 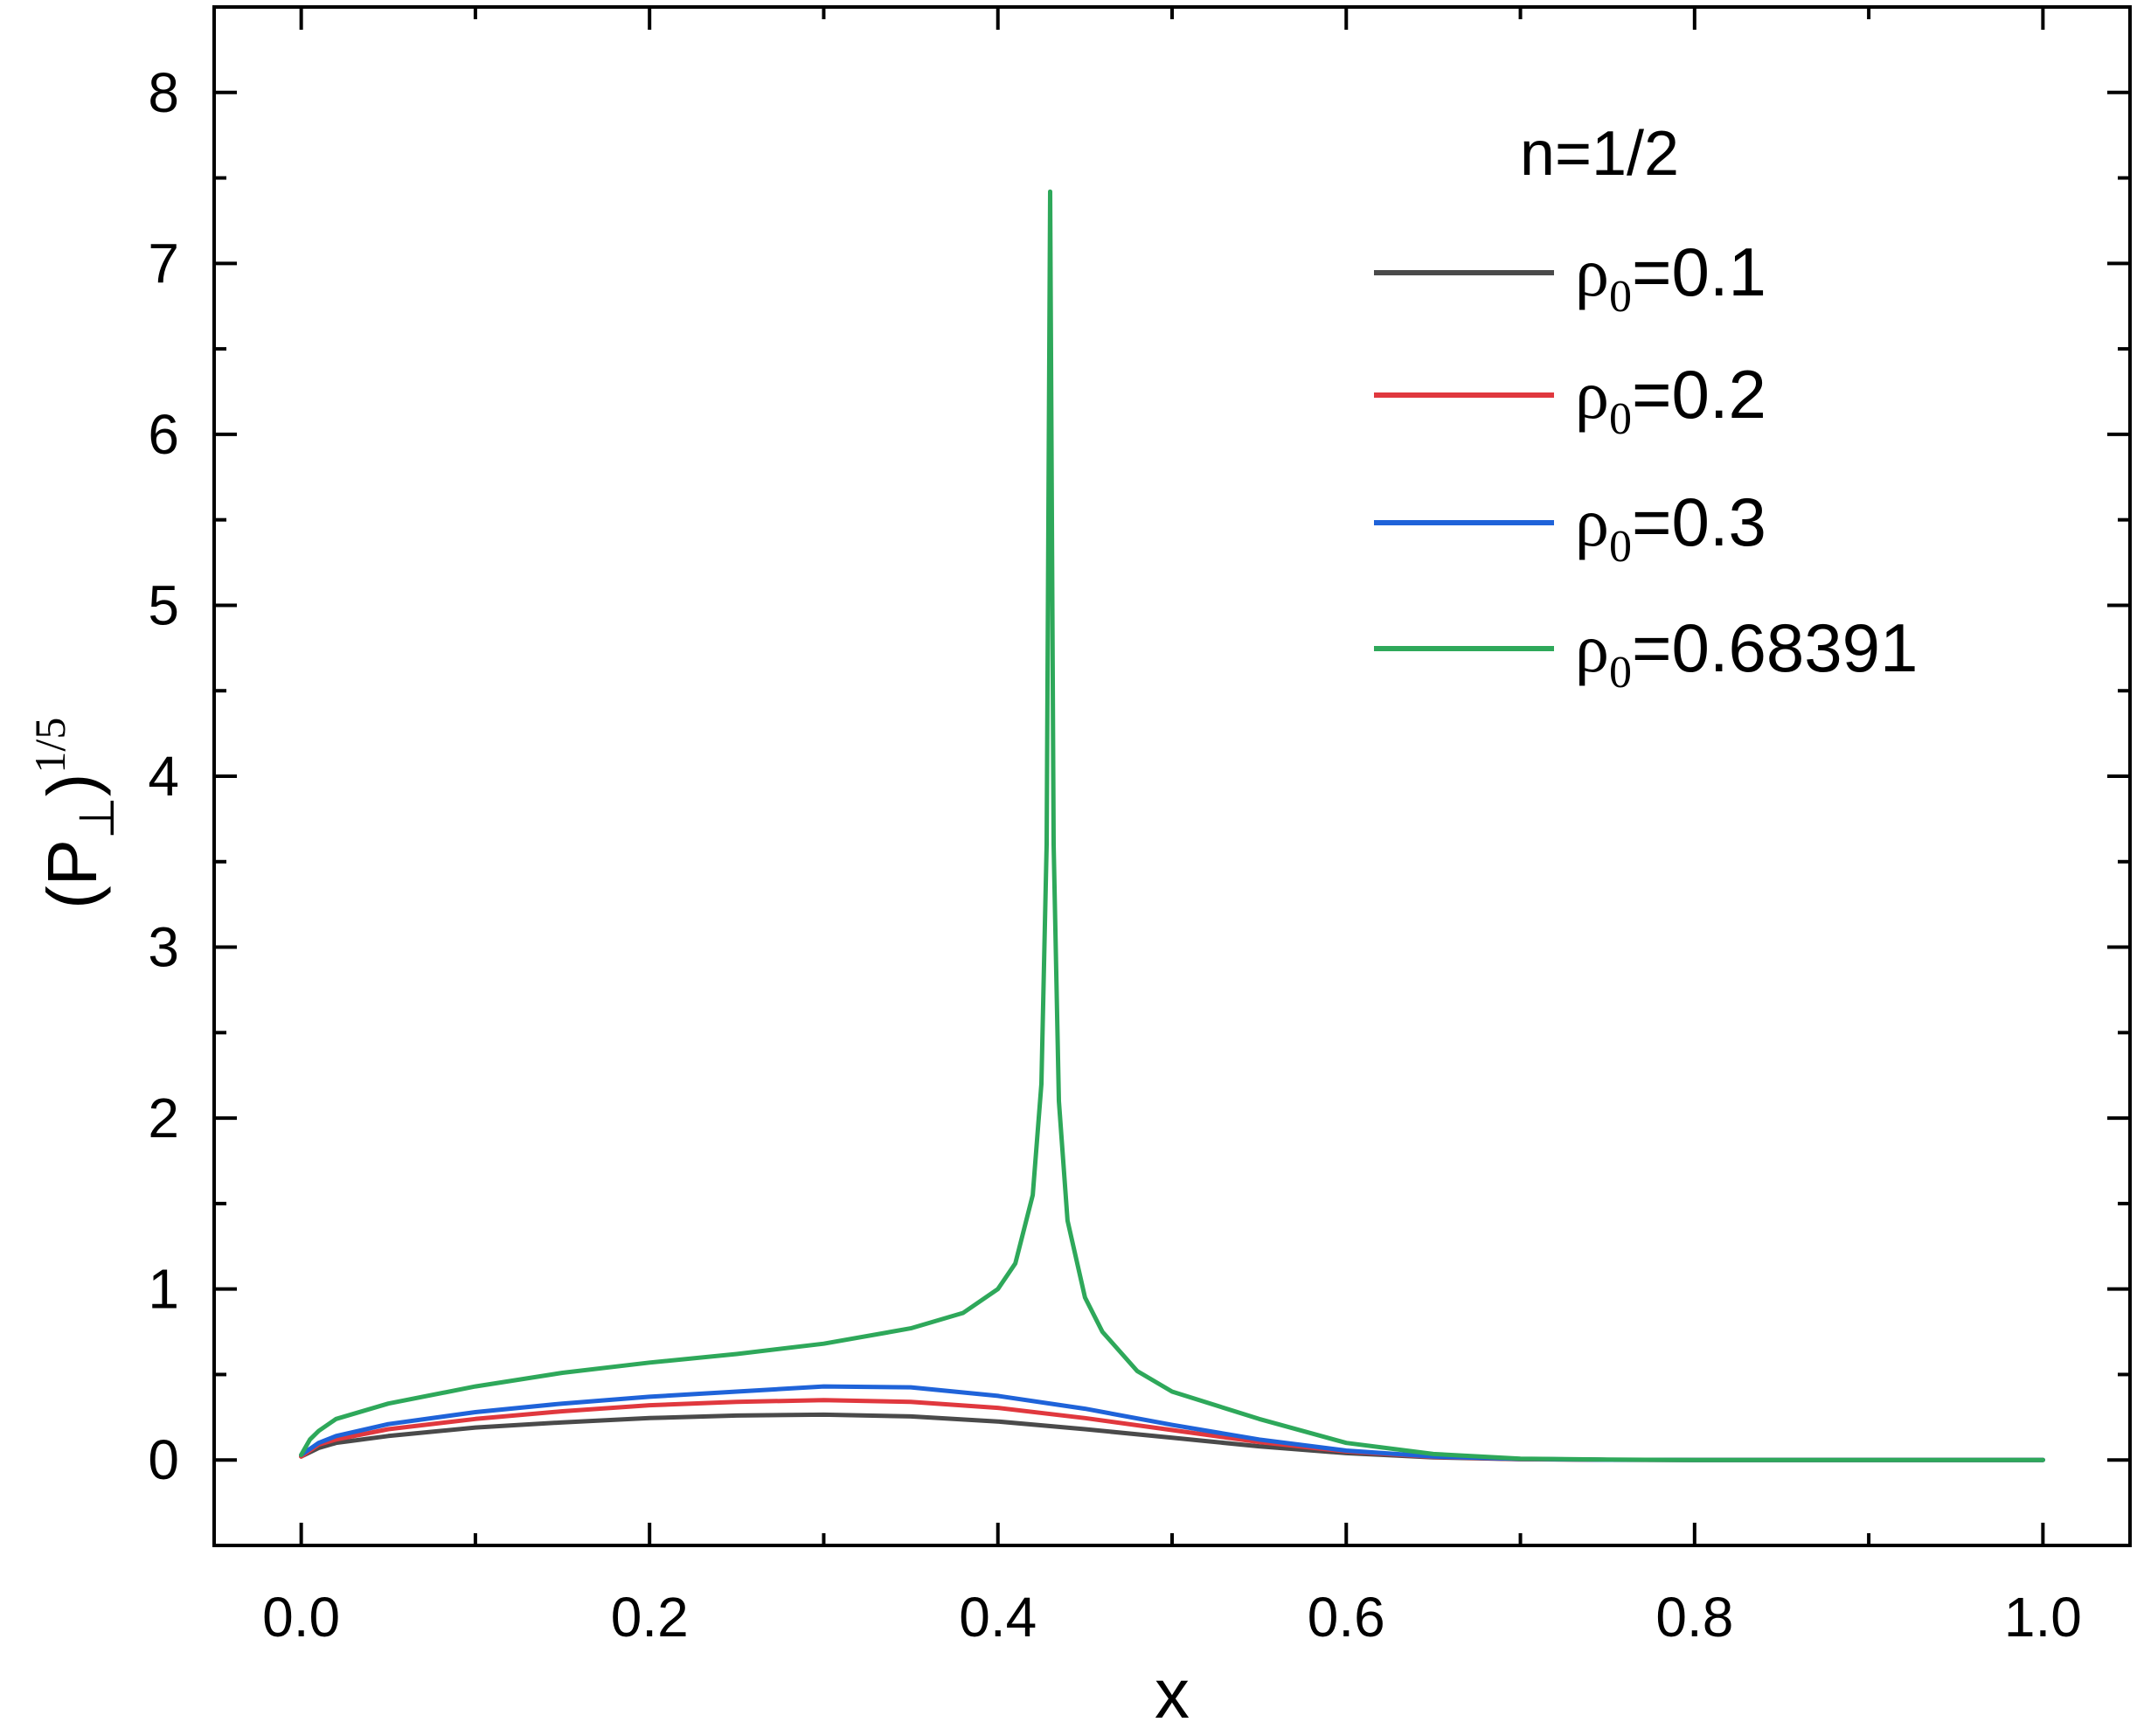 What do you see at coordinates (1346, 1617) in the screenshot?
I see `x-tick-label: 0.6` at bounding box center [1346, 1617].